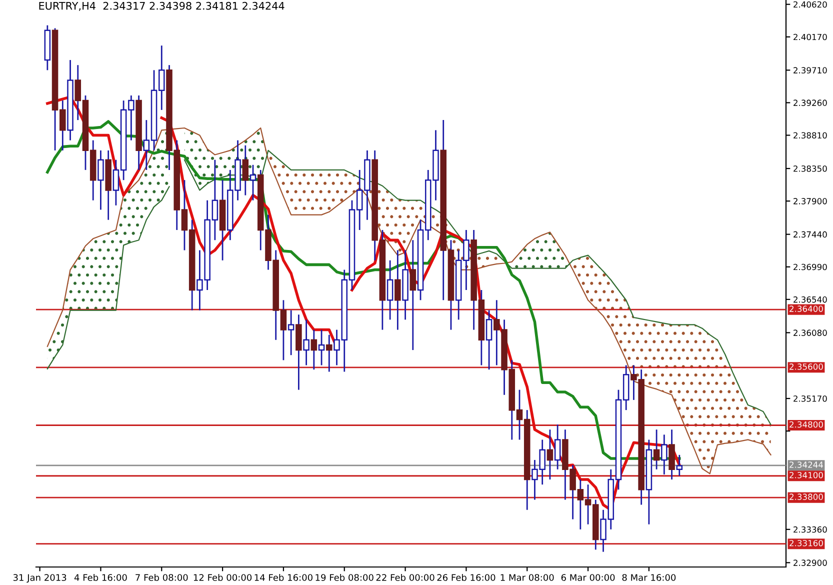 Image resolution: width=833 pixels, height=585 pixels. Describe the element at coordinates (810, 37) in the screenshot. I see `y-tick-label: 2.40170` at that location.